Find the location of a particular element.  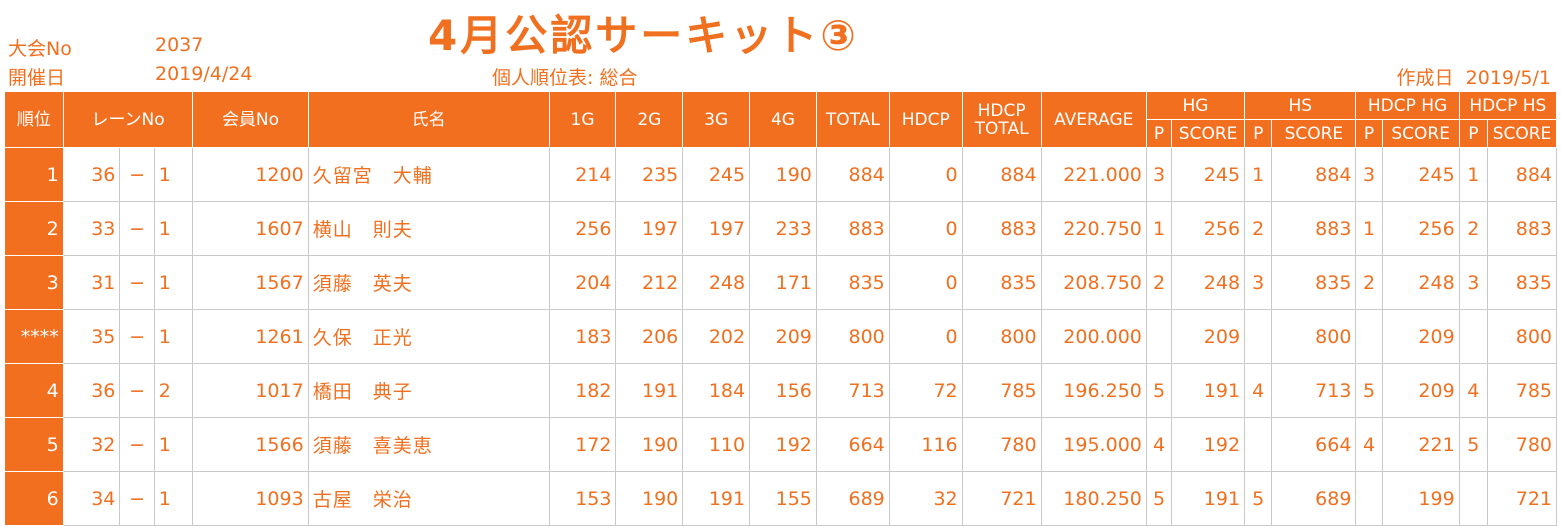

cell-hdcp-hg-score: 245 is located at coordinates (1420, 174).